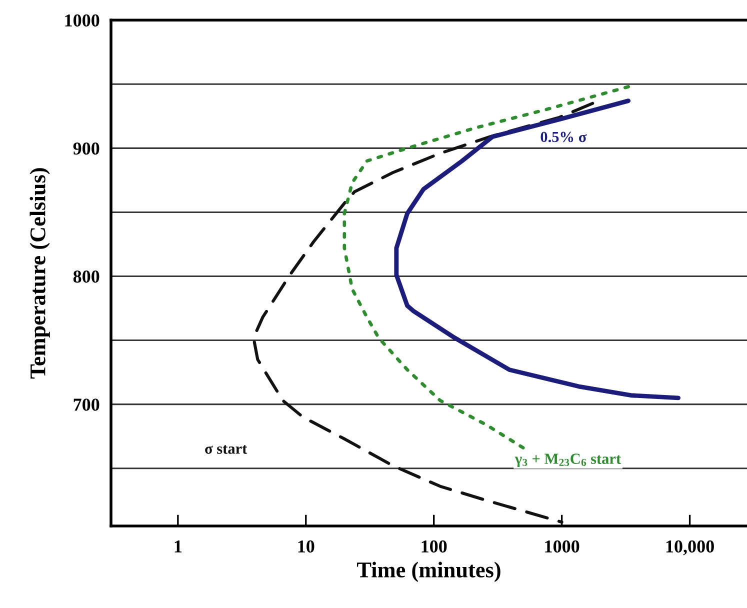  Describe the element at coordinates (40, 273) in the screenshot. I see `y-axis-title: Temperature (Celsius)` at that location.